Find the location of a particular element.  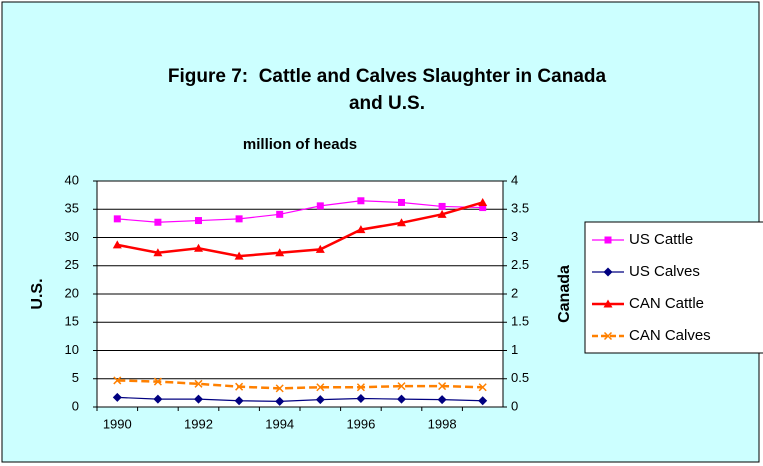

y2-tick-label: 0.5 is located at coordinates (520, 377).